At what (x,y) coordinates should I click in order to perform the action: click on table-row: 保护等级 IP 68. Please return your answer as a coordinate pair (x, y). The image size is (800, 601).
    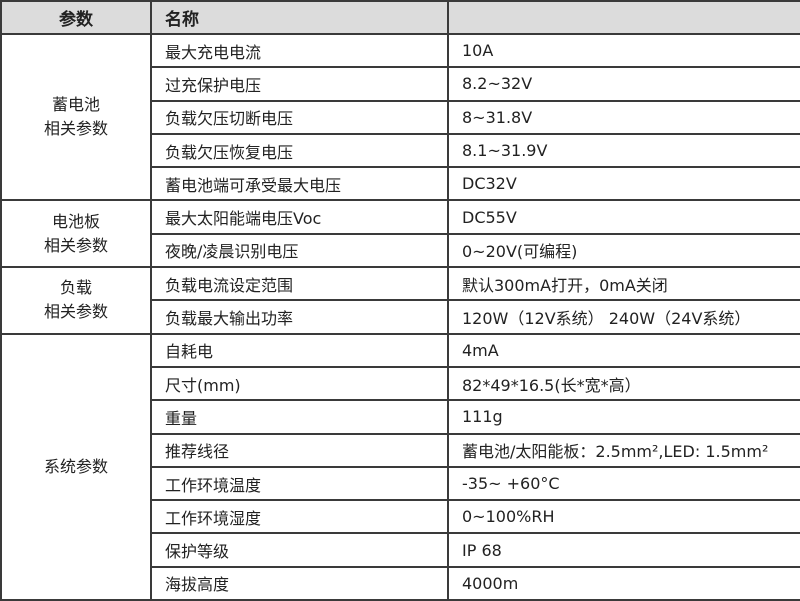
    Looking at the image, I should click on (400, 550).